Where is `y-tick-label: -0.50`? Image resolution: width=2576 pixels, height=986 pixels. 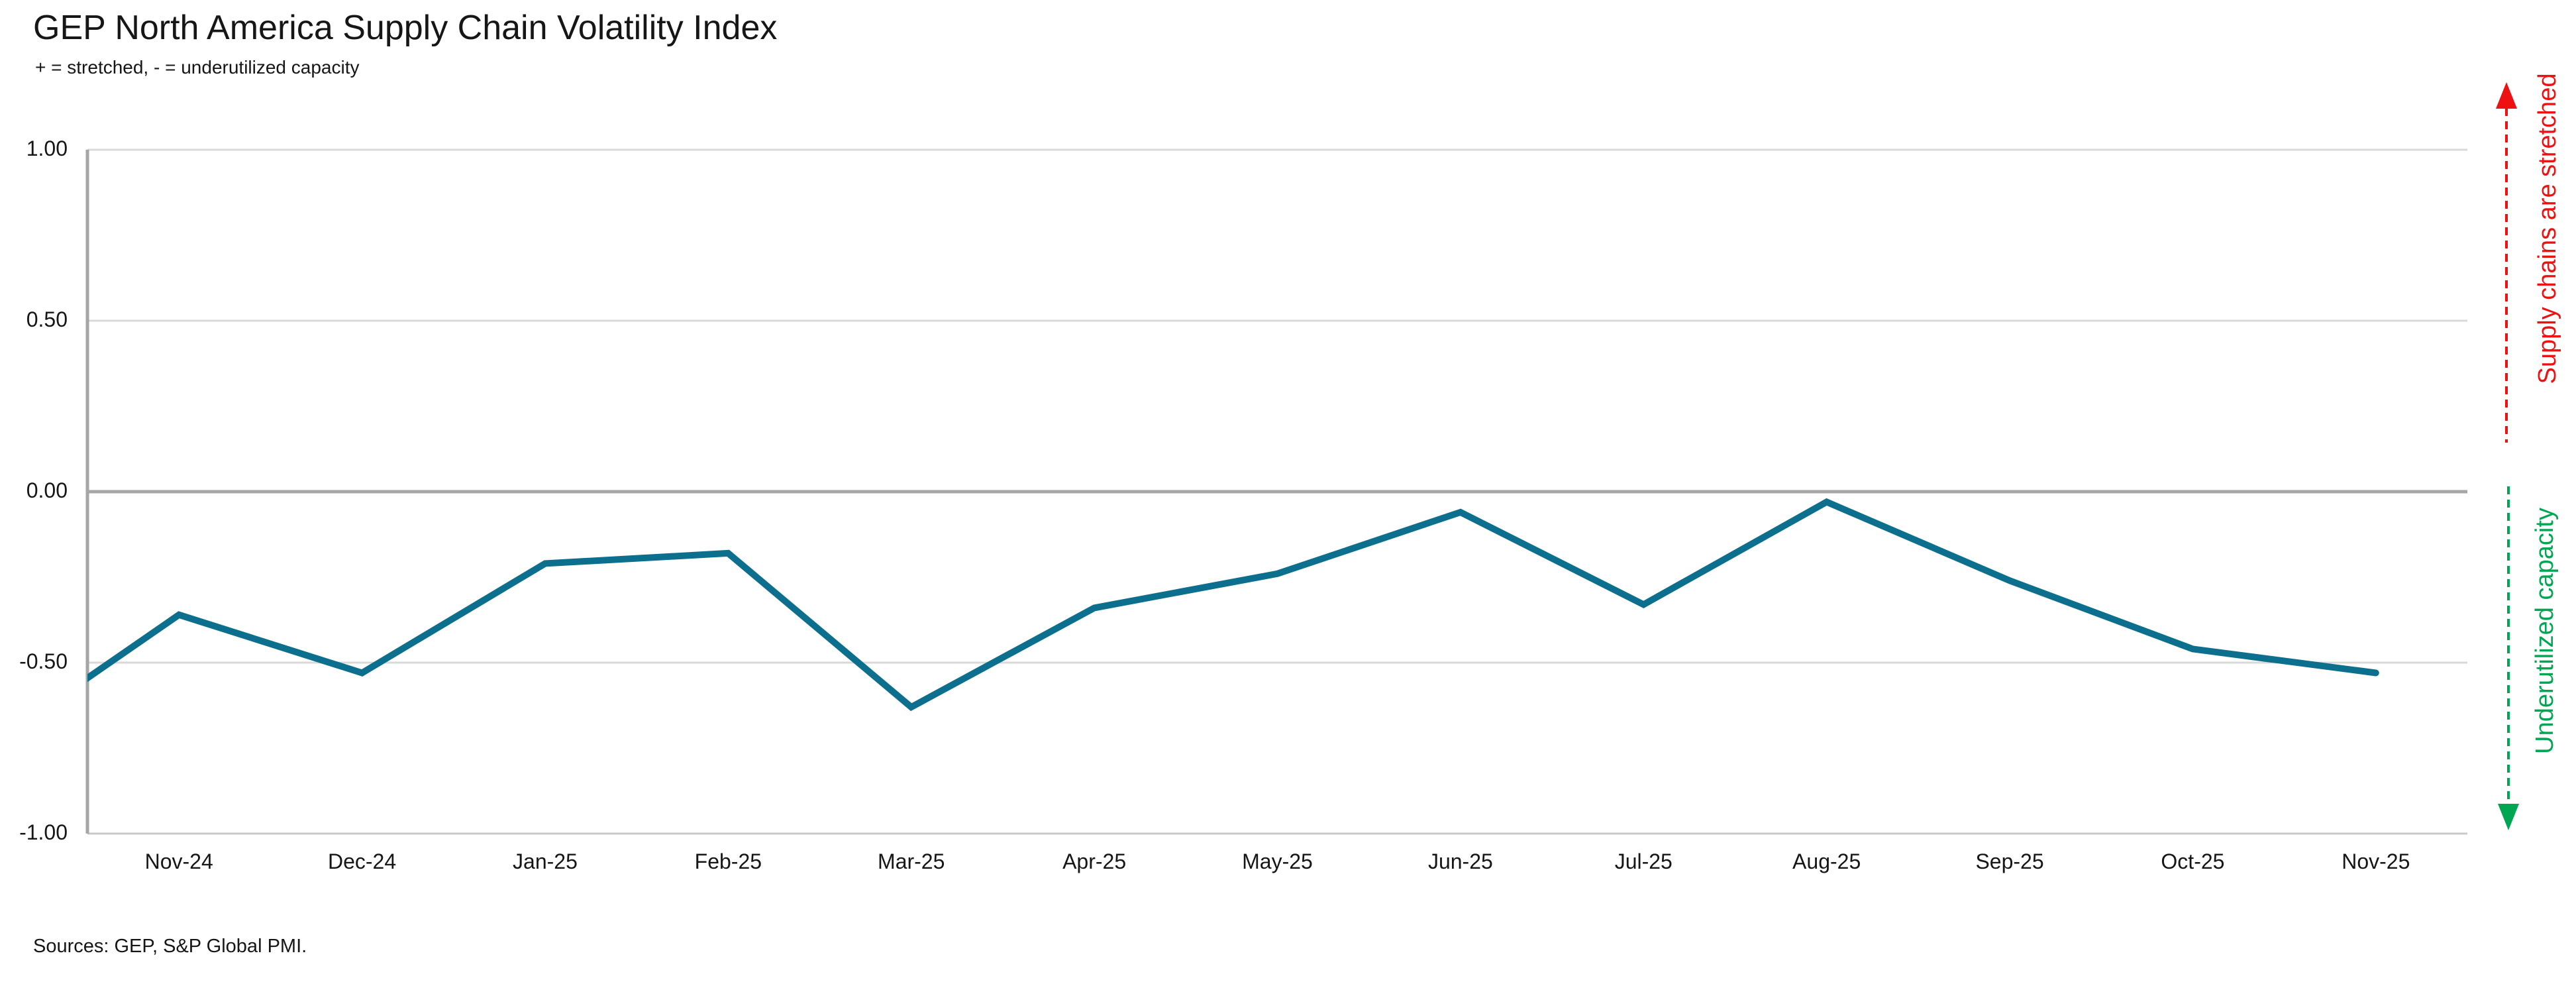
y-tick-label: -0.50 is located at coordinates (43, 661).